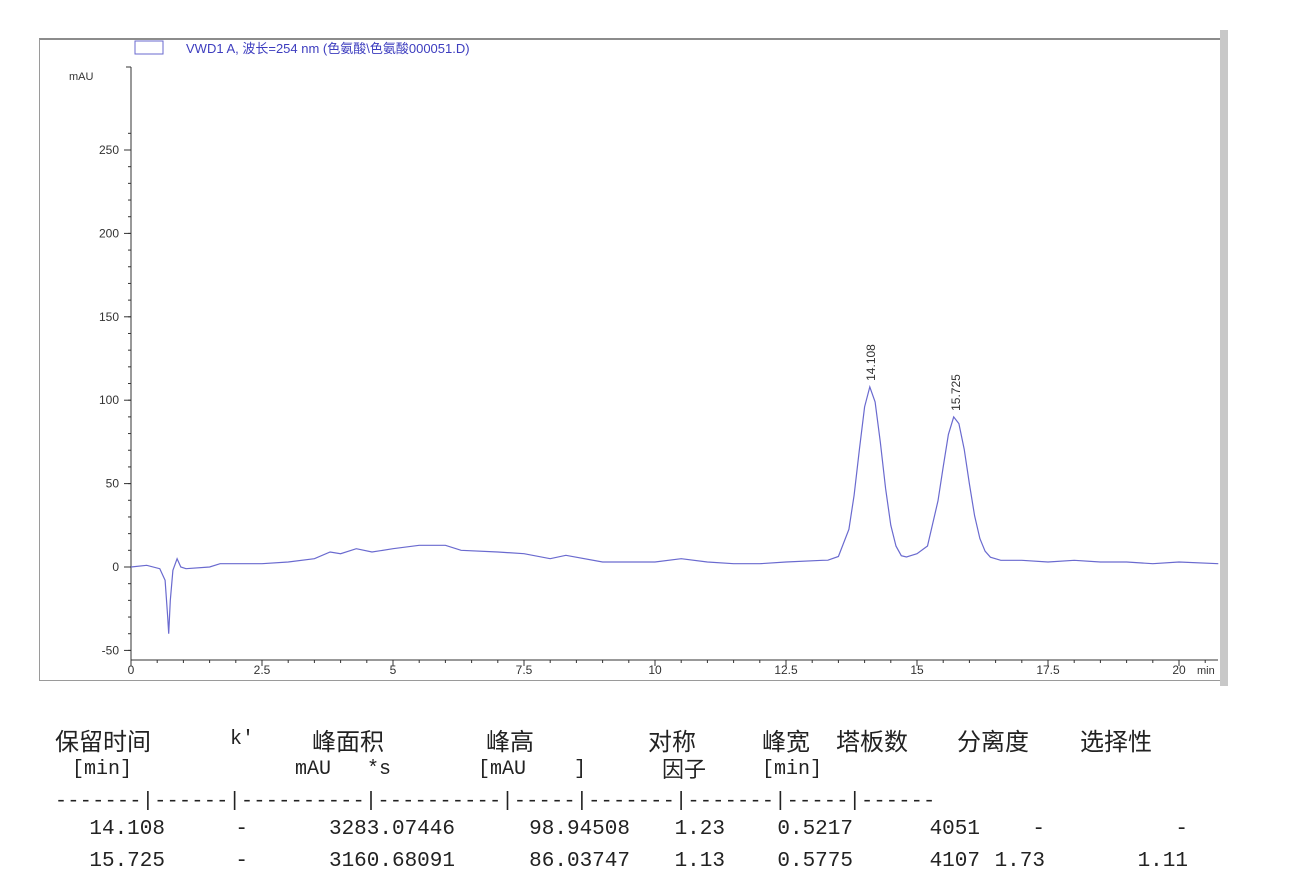 This screenshot has width=1293, height=890. I want to click on x-tick-label: 2.5, so click(262, 670).